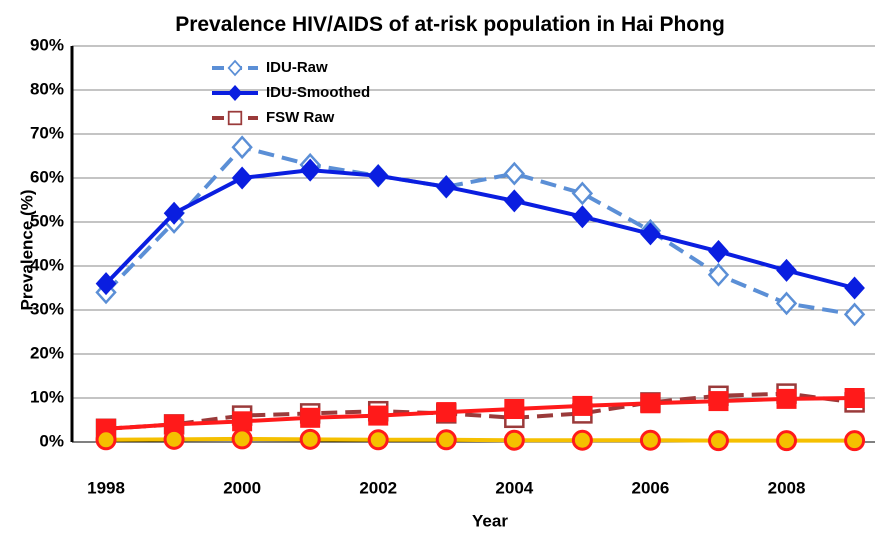 This screenshot has height=543, width=880. I want to click on legend-label: FSW Raw, so click(300, 117).